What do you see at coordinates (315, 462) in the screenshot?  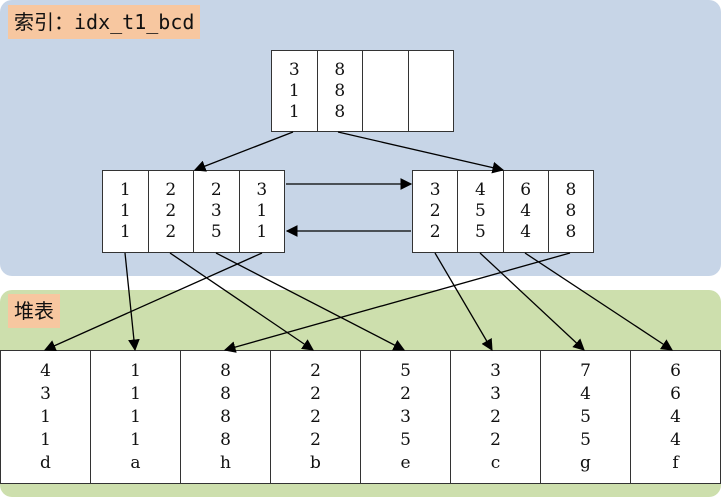 I see `cell-value: b` at bounding box center [315, 462].